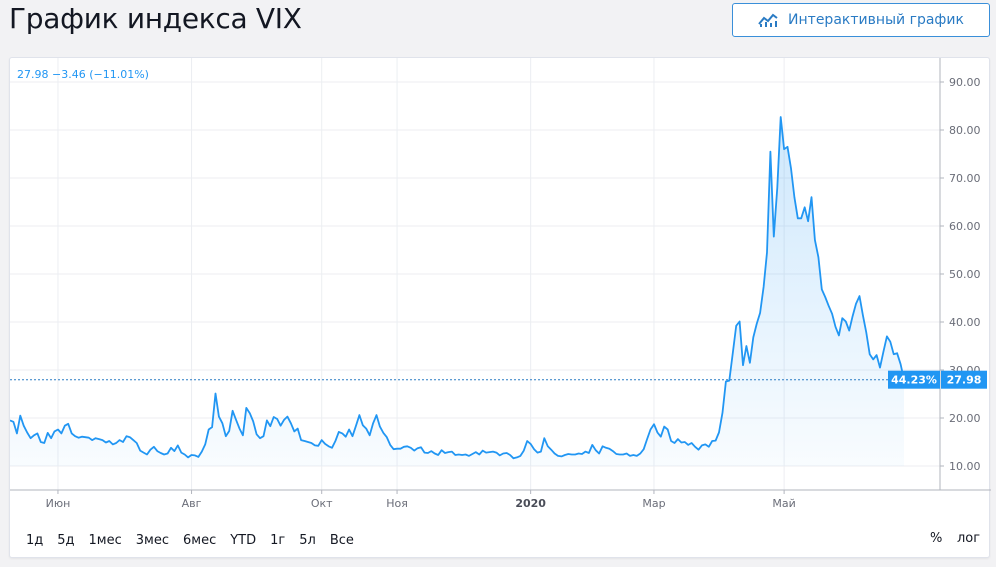 Image resolution: width=996 pixels, height=567 pixels. I want to click on y-tick-label: 80.00, so click(965, 130).